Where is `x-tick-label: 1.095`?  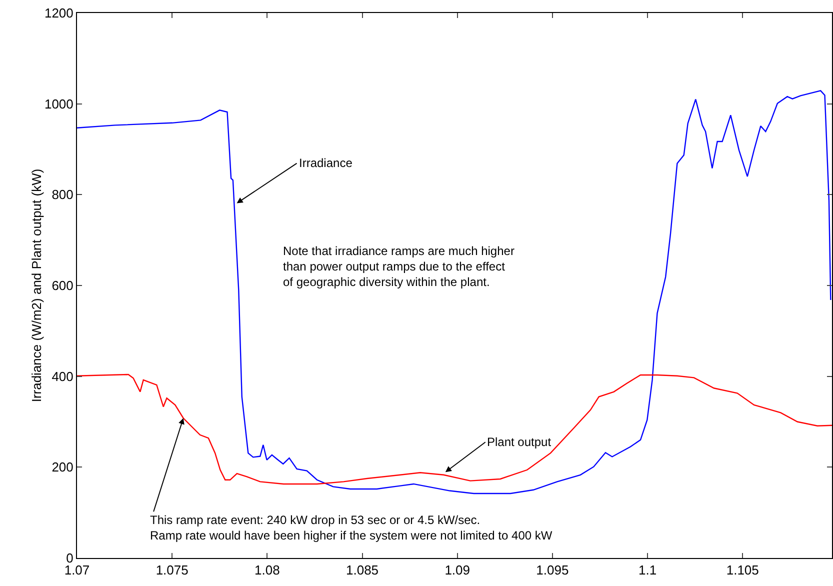 x-tick-label: 1.095 is located at coordinates (552, 570).